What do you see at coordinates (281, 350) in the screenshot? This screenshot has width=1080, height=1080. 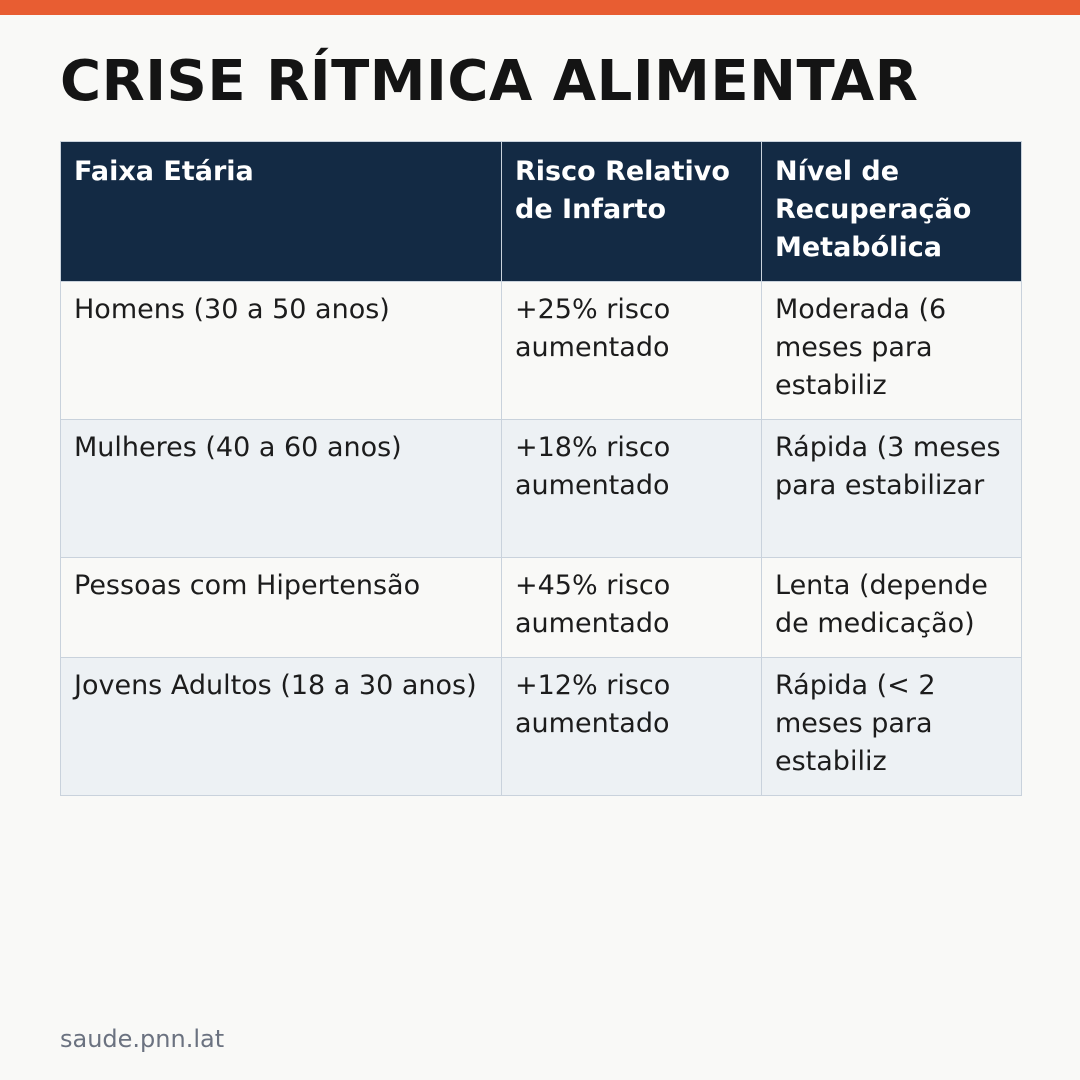 I see `cell-faixa-etaria: Homens (30 a 50 anos)` at bounding box center [281, 350].